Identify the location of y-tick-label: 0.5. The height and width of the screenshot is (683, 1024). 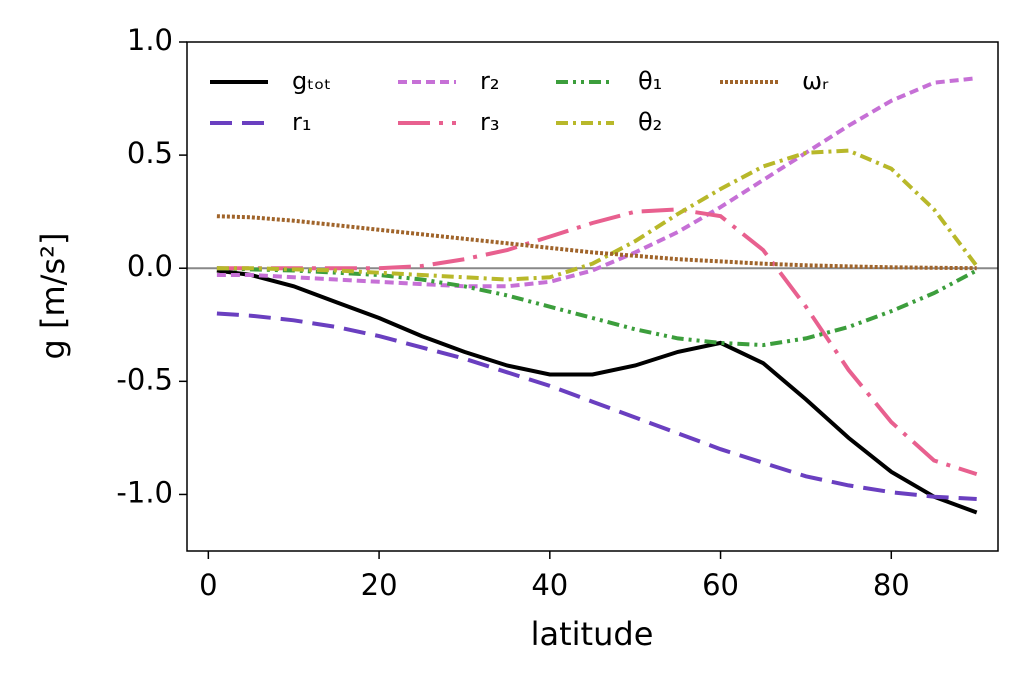
(150, 153).